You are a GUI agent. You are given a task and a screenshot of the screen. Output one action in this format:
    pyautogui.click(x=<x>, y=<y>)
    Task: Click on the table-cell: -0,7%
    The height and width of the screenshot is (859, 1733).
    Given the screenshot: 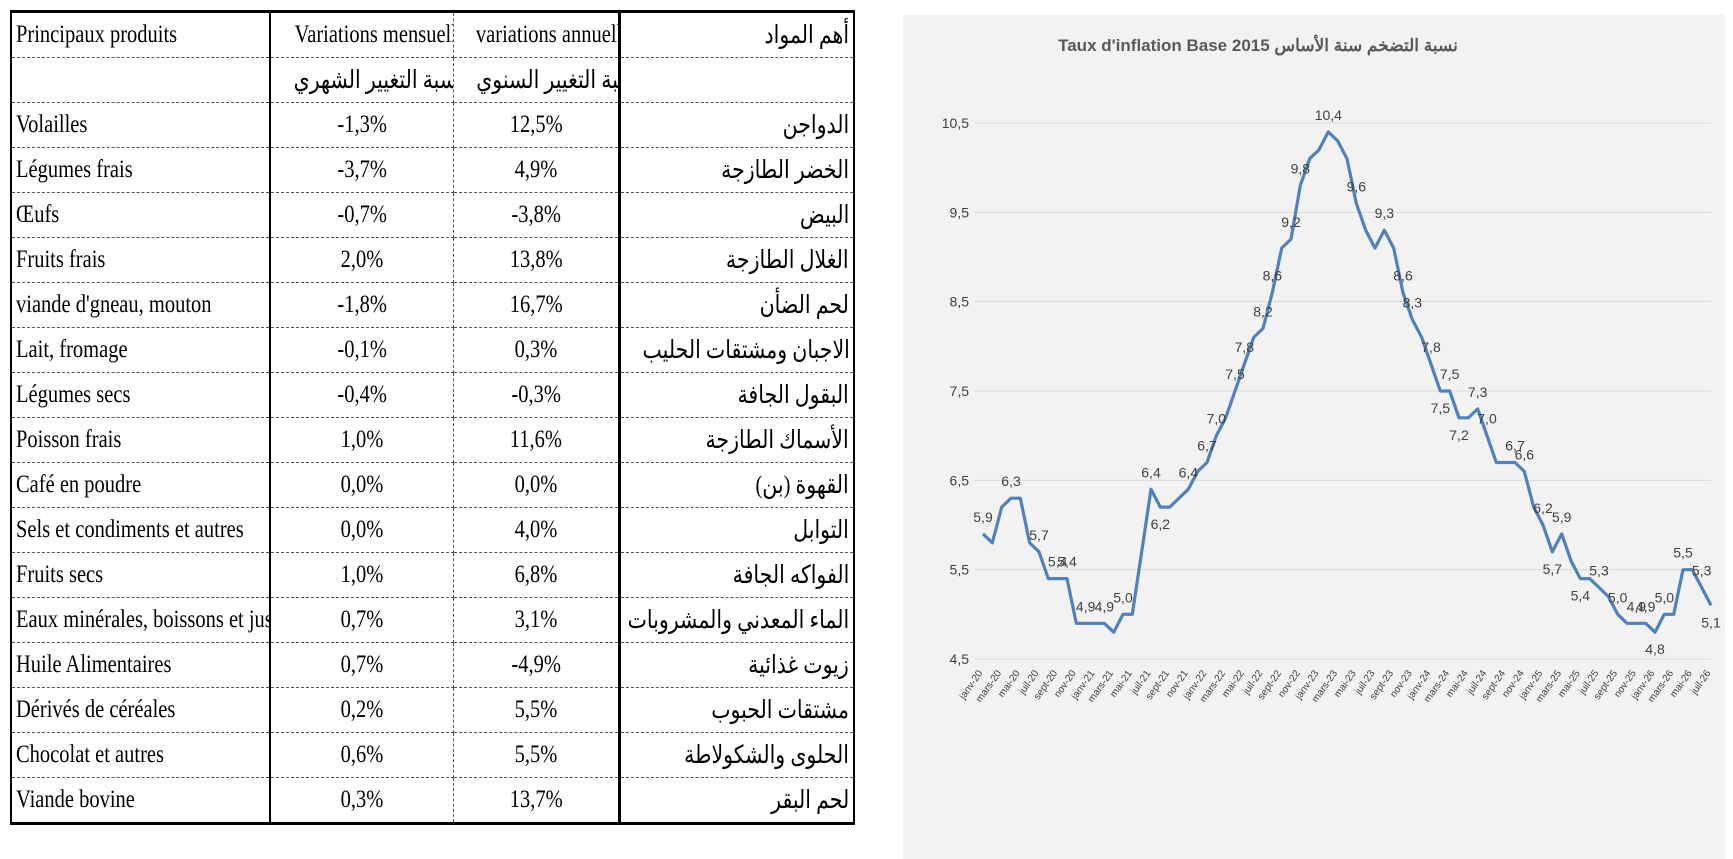 What is the action you would take?
    pyautogui.click(x=361, y=214)
    